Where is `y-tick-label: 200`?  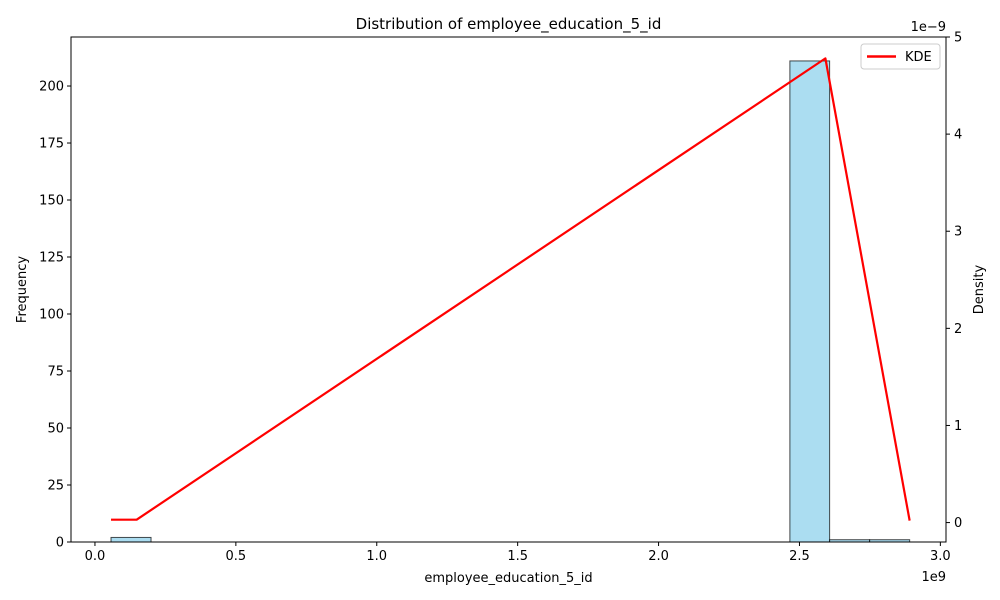 y-tick-label: 200 is located at coordinates (51, 87).